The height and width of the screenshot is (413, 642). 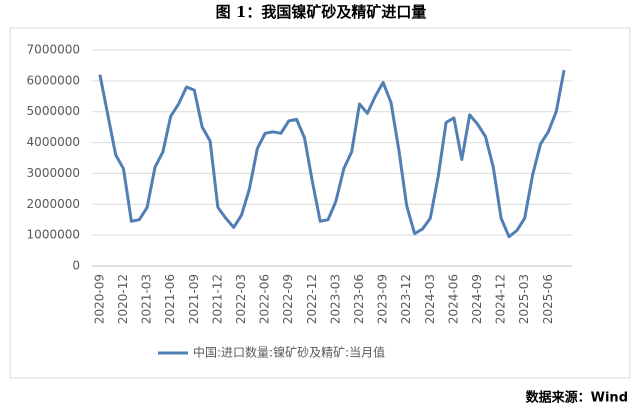 What do you see at coordinates (53, 173) in the screenshot?
I see `y-tick-label: 3000000` at bounding box center [53, 173].